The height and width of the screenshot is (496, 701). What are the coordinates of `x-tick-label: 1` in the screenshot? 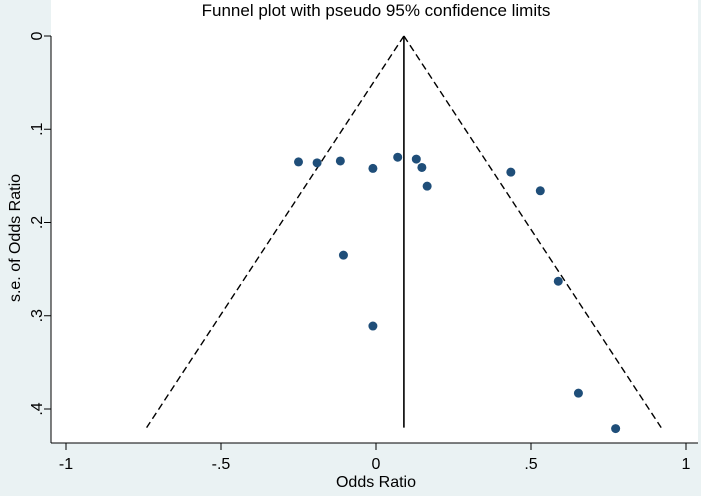 It's located at (686, 464).